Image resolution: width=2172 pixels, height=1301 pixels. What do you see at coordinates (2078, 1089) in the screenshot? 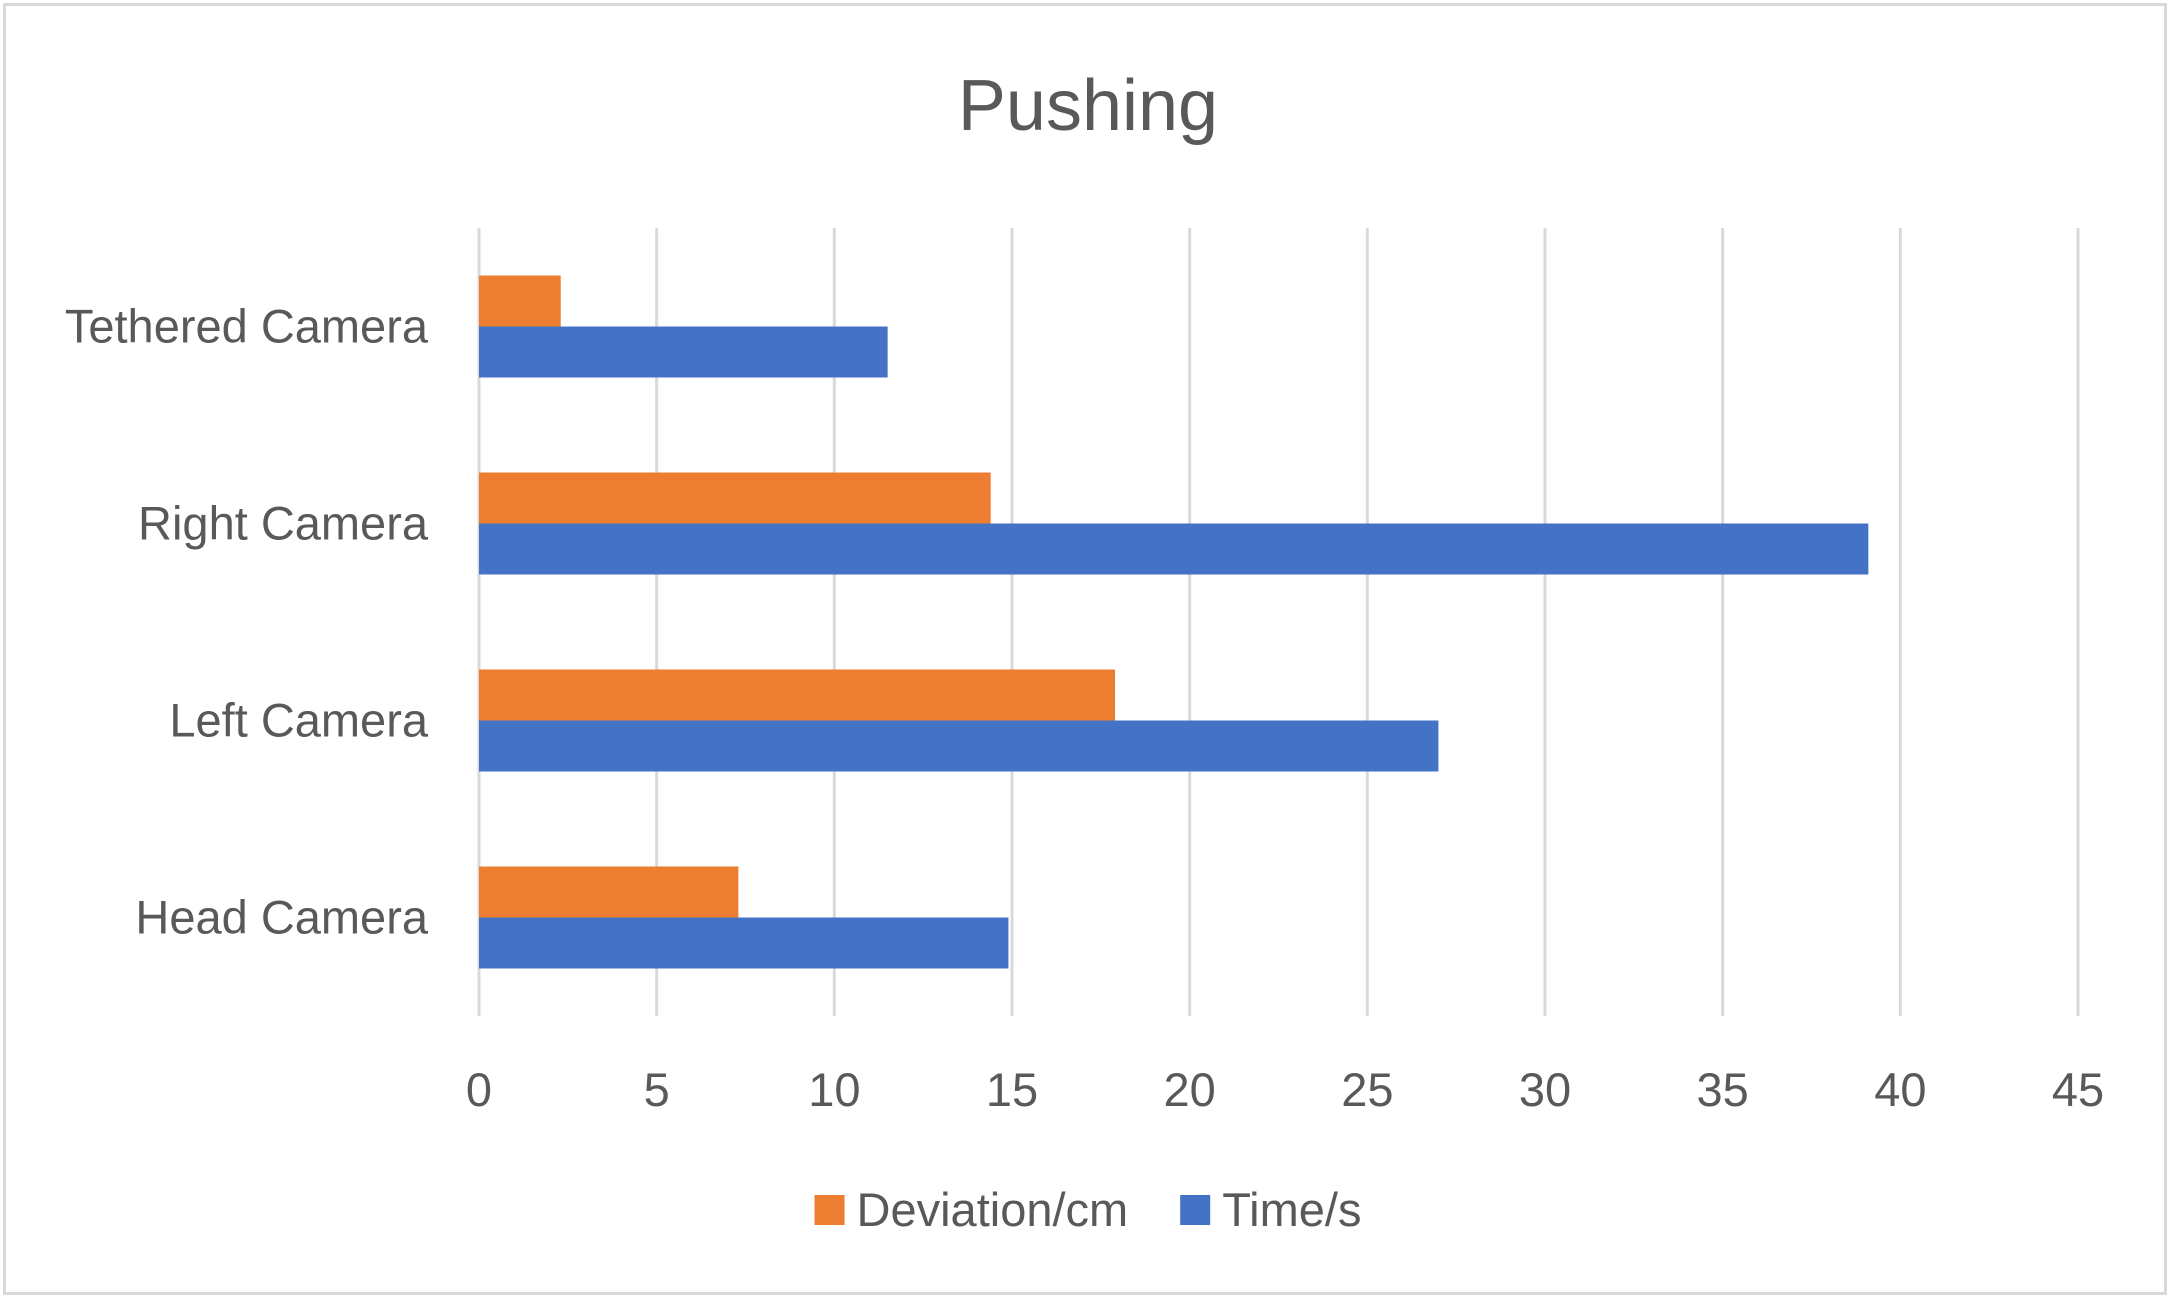
I see `x-tick-label-45: 45` at bounding box center [2078, 1089].